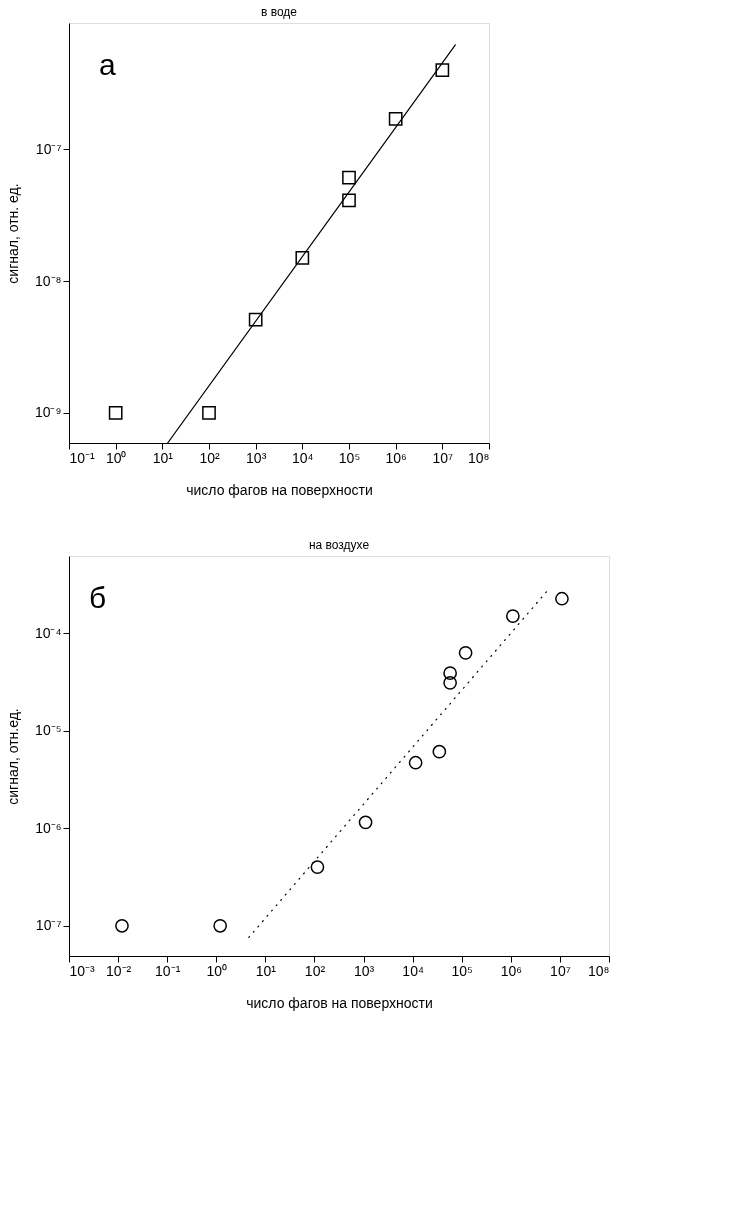 This screenshot has height=1212, width=742. What do you see at coordinates (48, 632) in the screenshot?
I see `y-tick-label: 10⁻⁴` at bounding box center [48, 632].